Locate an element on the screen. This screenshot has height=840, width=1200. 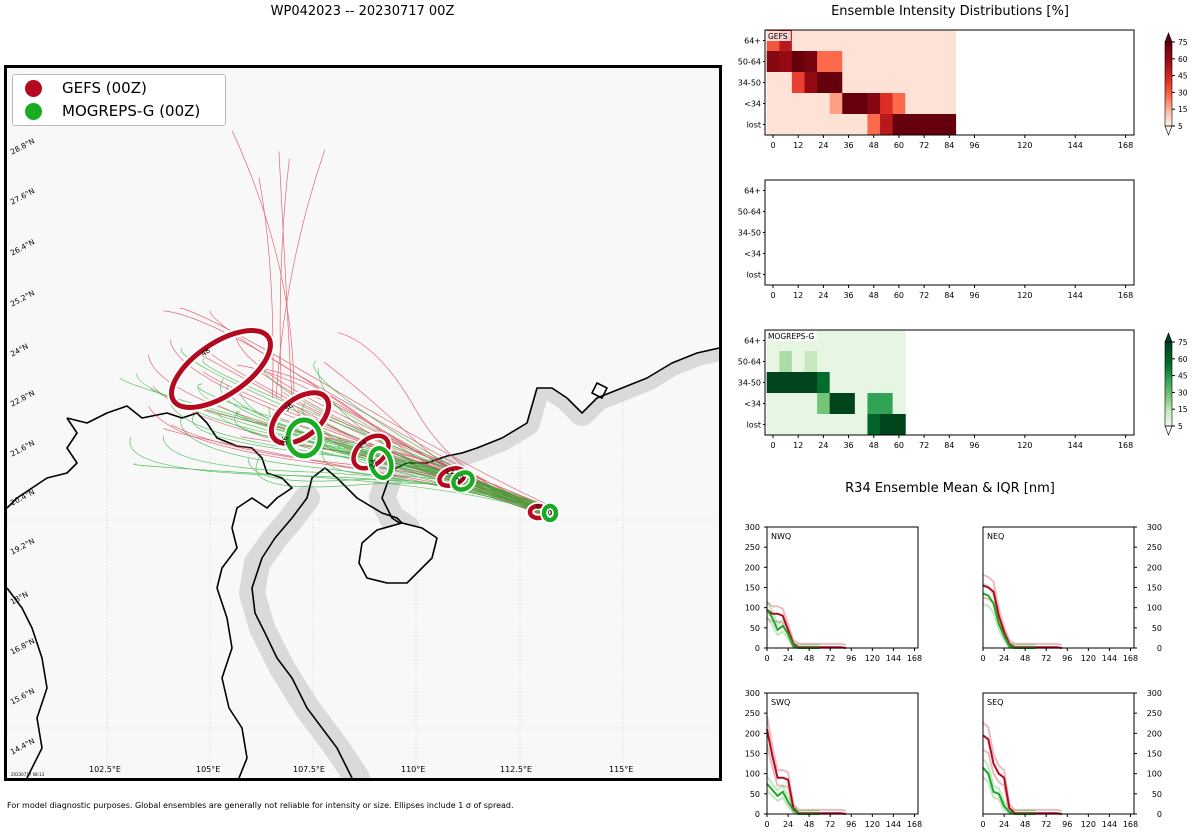
x-tick-label: 168 is located at coordinates (914, 824).